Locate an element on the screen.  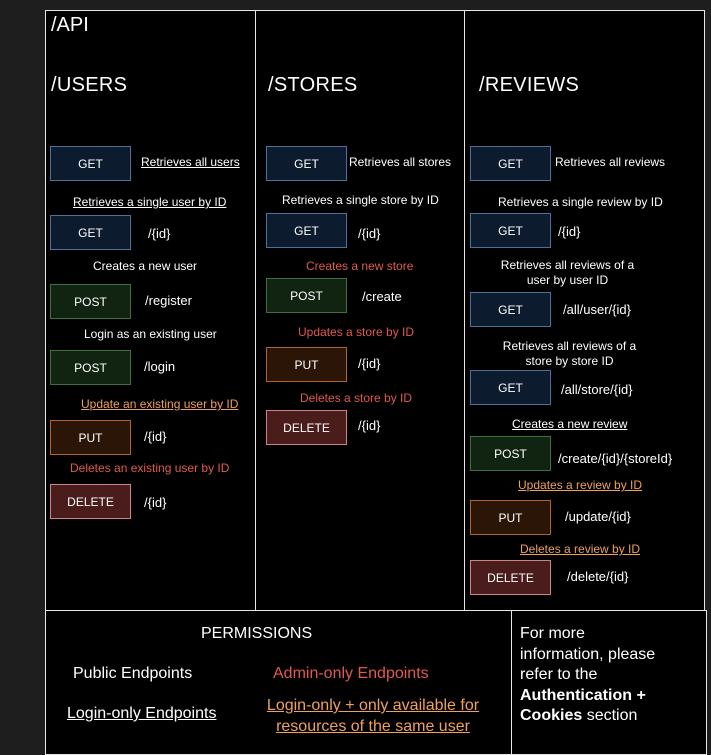
permissions-panel is located at coordinates (278, 682).